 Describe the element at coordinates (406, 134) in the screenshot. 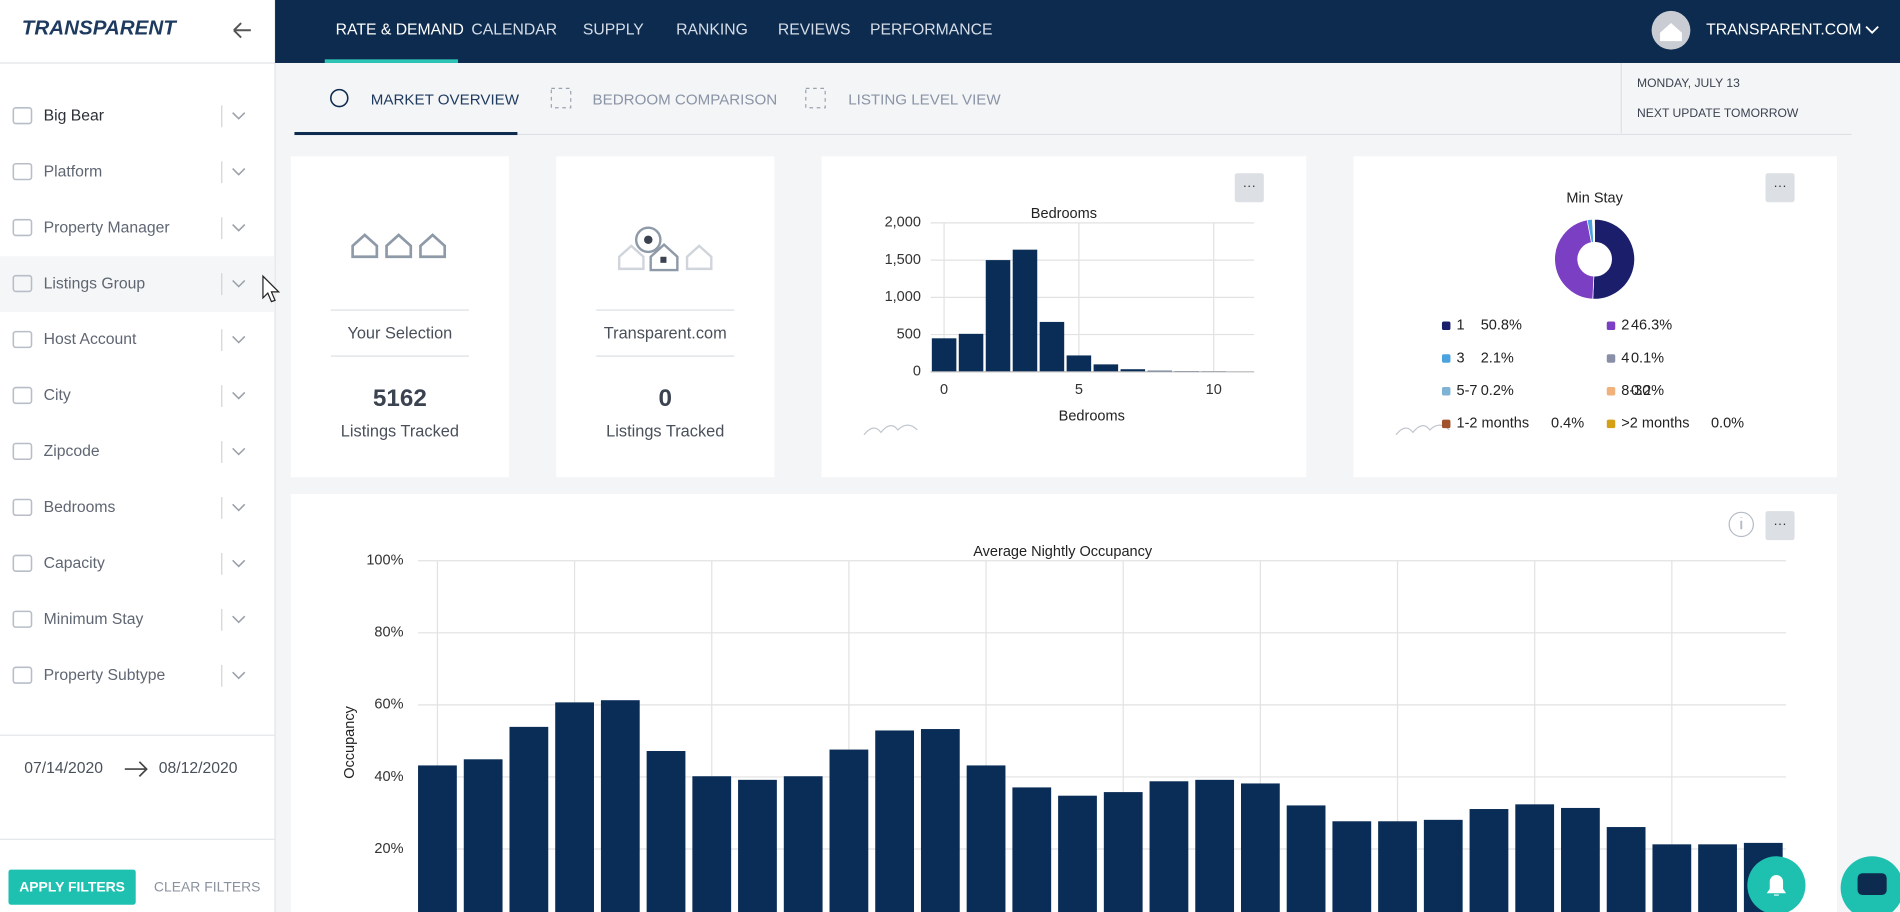

I see `tab-active-indicator` at that location.